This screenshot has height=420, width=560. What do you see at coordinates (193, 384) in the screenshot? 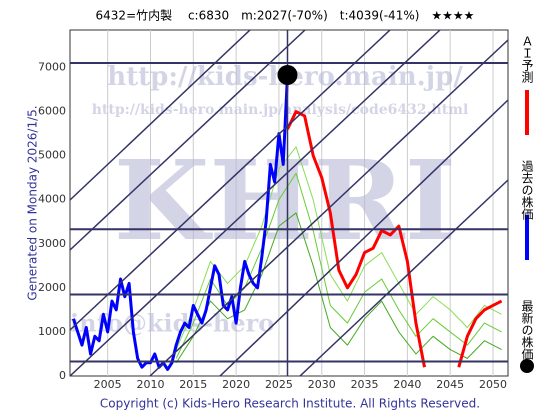
I see `x-tick-label: 2015` at bounding box center [193, 384].